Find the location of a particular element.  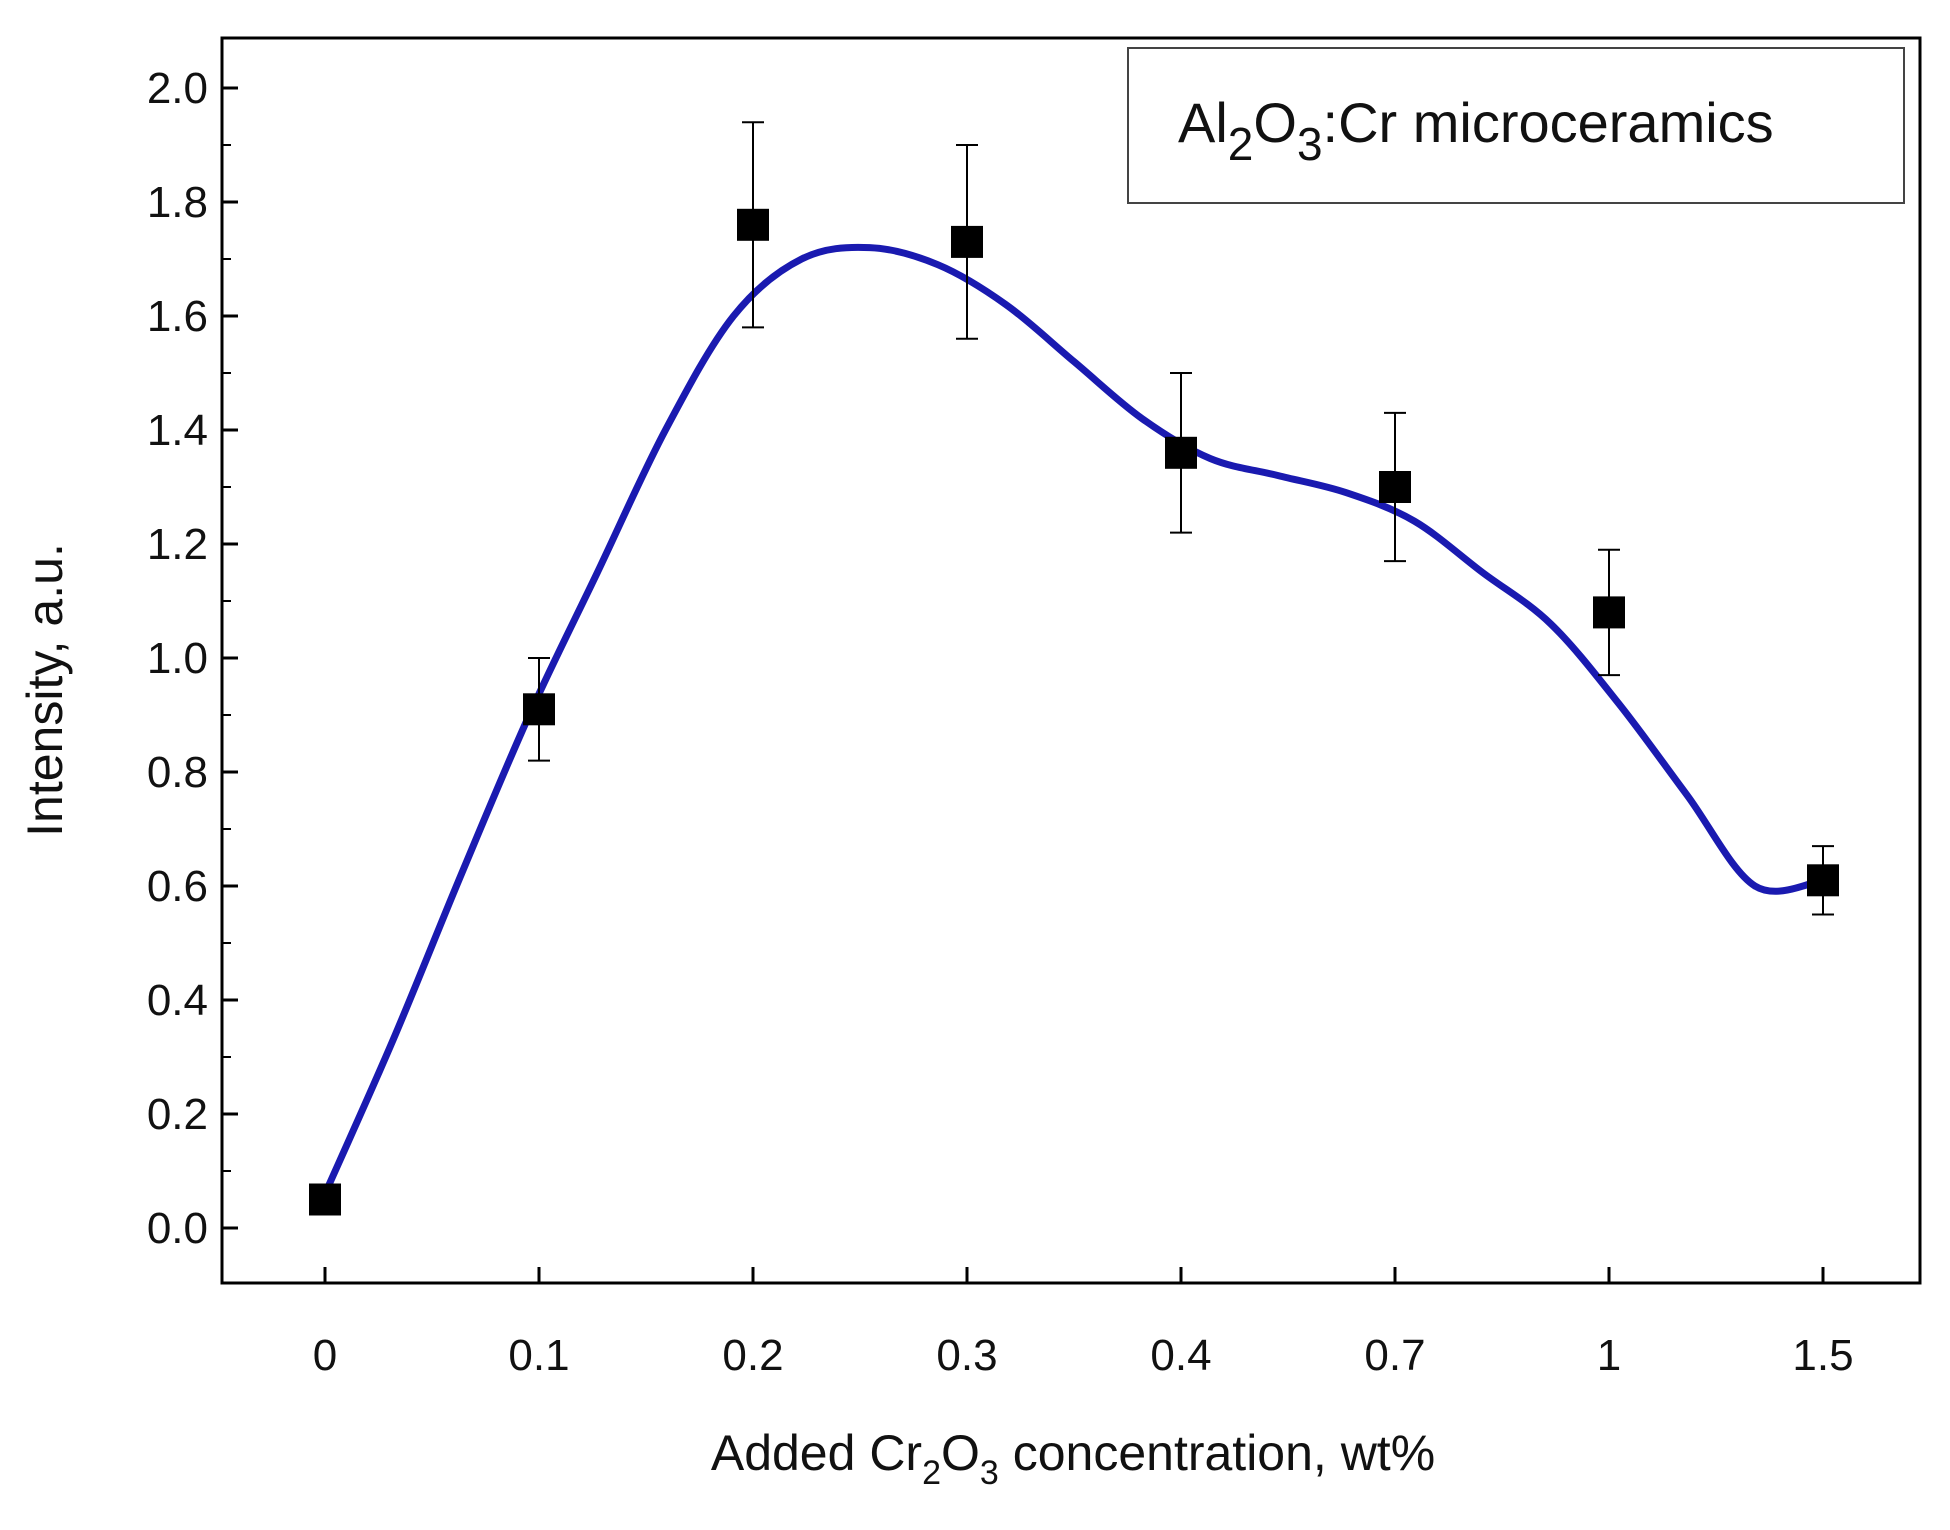

y-tick-label: 2.0 is located at coordinates (177, 88).